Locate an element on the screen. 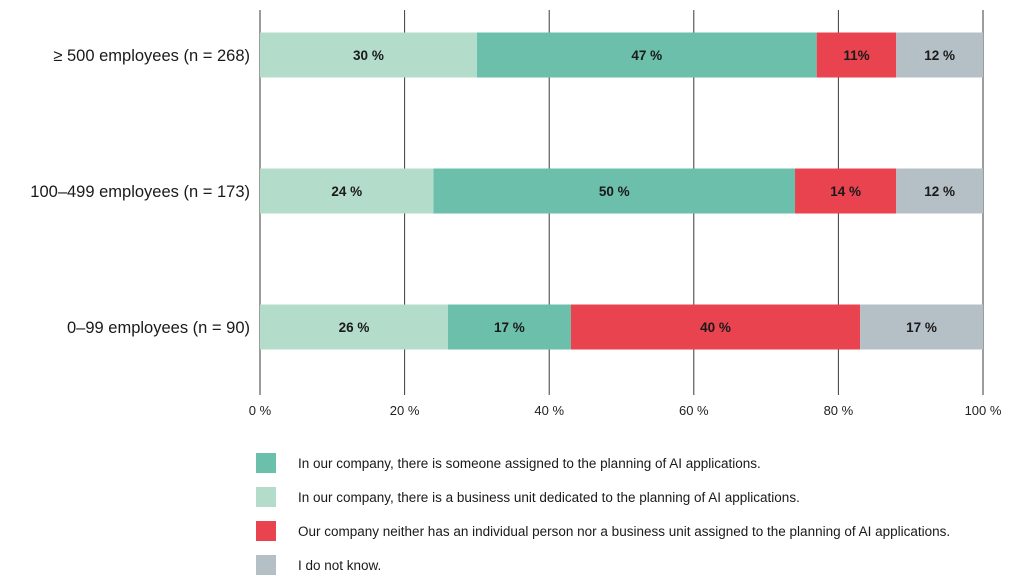 The width and height of the screenshot is (1024, 584). bar-value-label: 30 % is located at coordinates (368, 55).